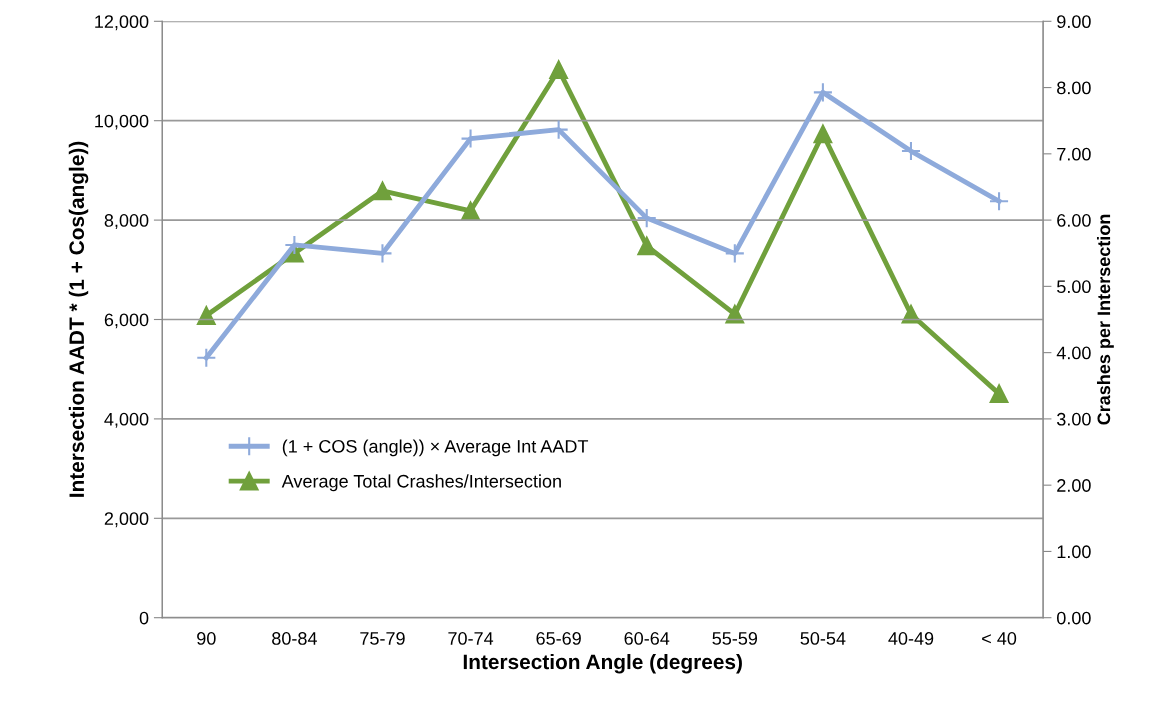 The height and width of the screenshot is (710, 1159). Describe the element at coordinates (558, 638) in the screenshot. I see `x-tick-label: 65-69` at that location.